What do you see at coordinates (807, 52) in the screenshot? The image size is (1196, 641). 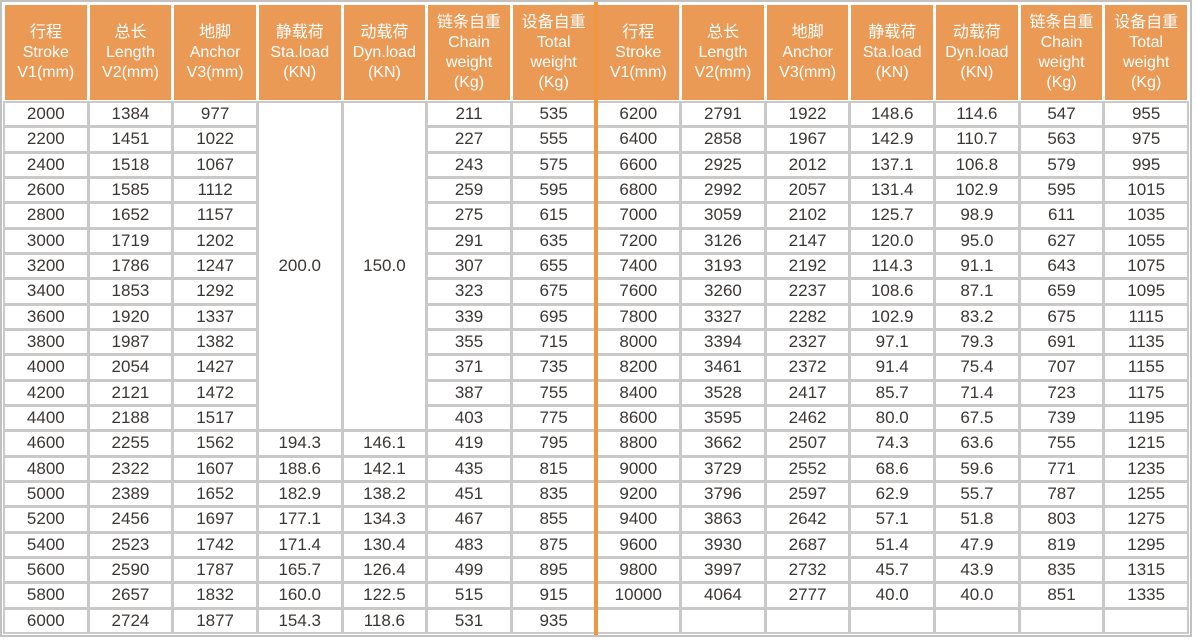 I see `column-header: 地脚 Anchor V3(mm)` at bounding box center [807, 52].